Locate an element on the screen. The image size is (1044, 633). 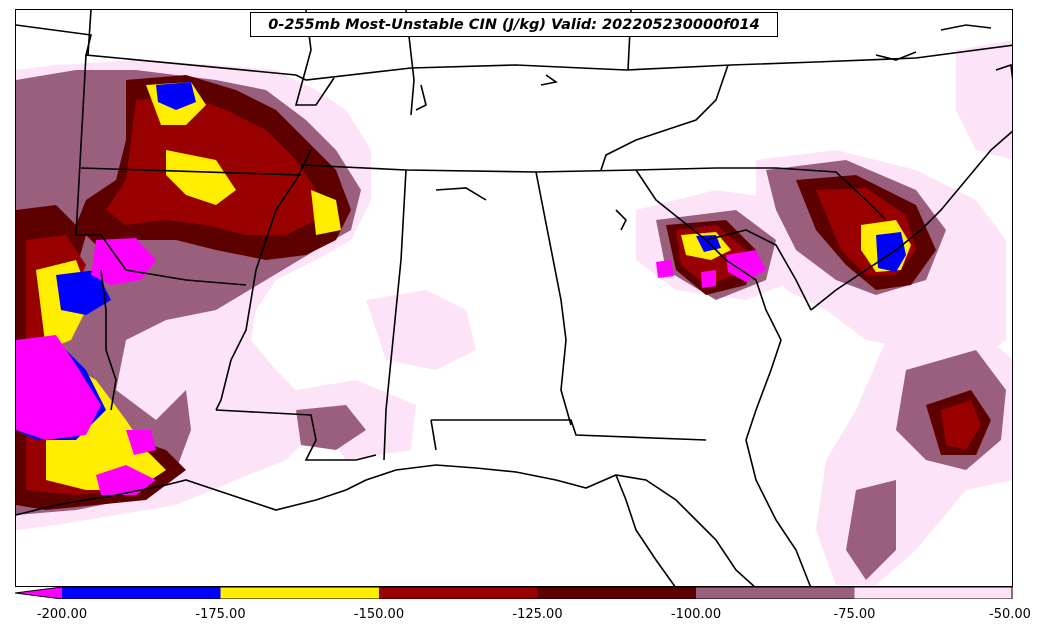
colorbar-extend-min is located at coordinates (38, 593).